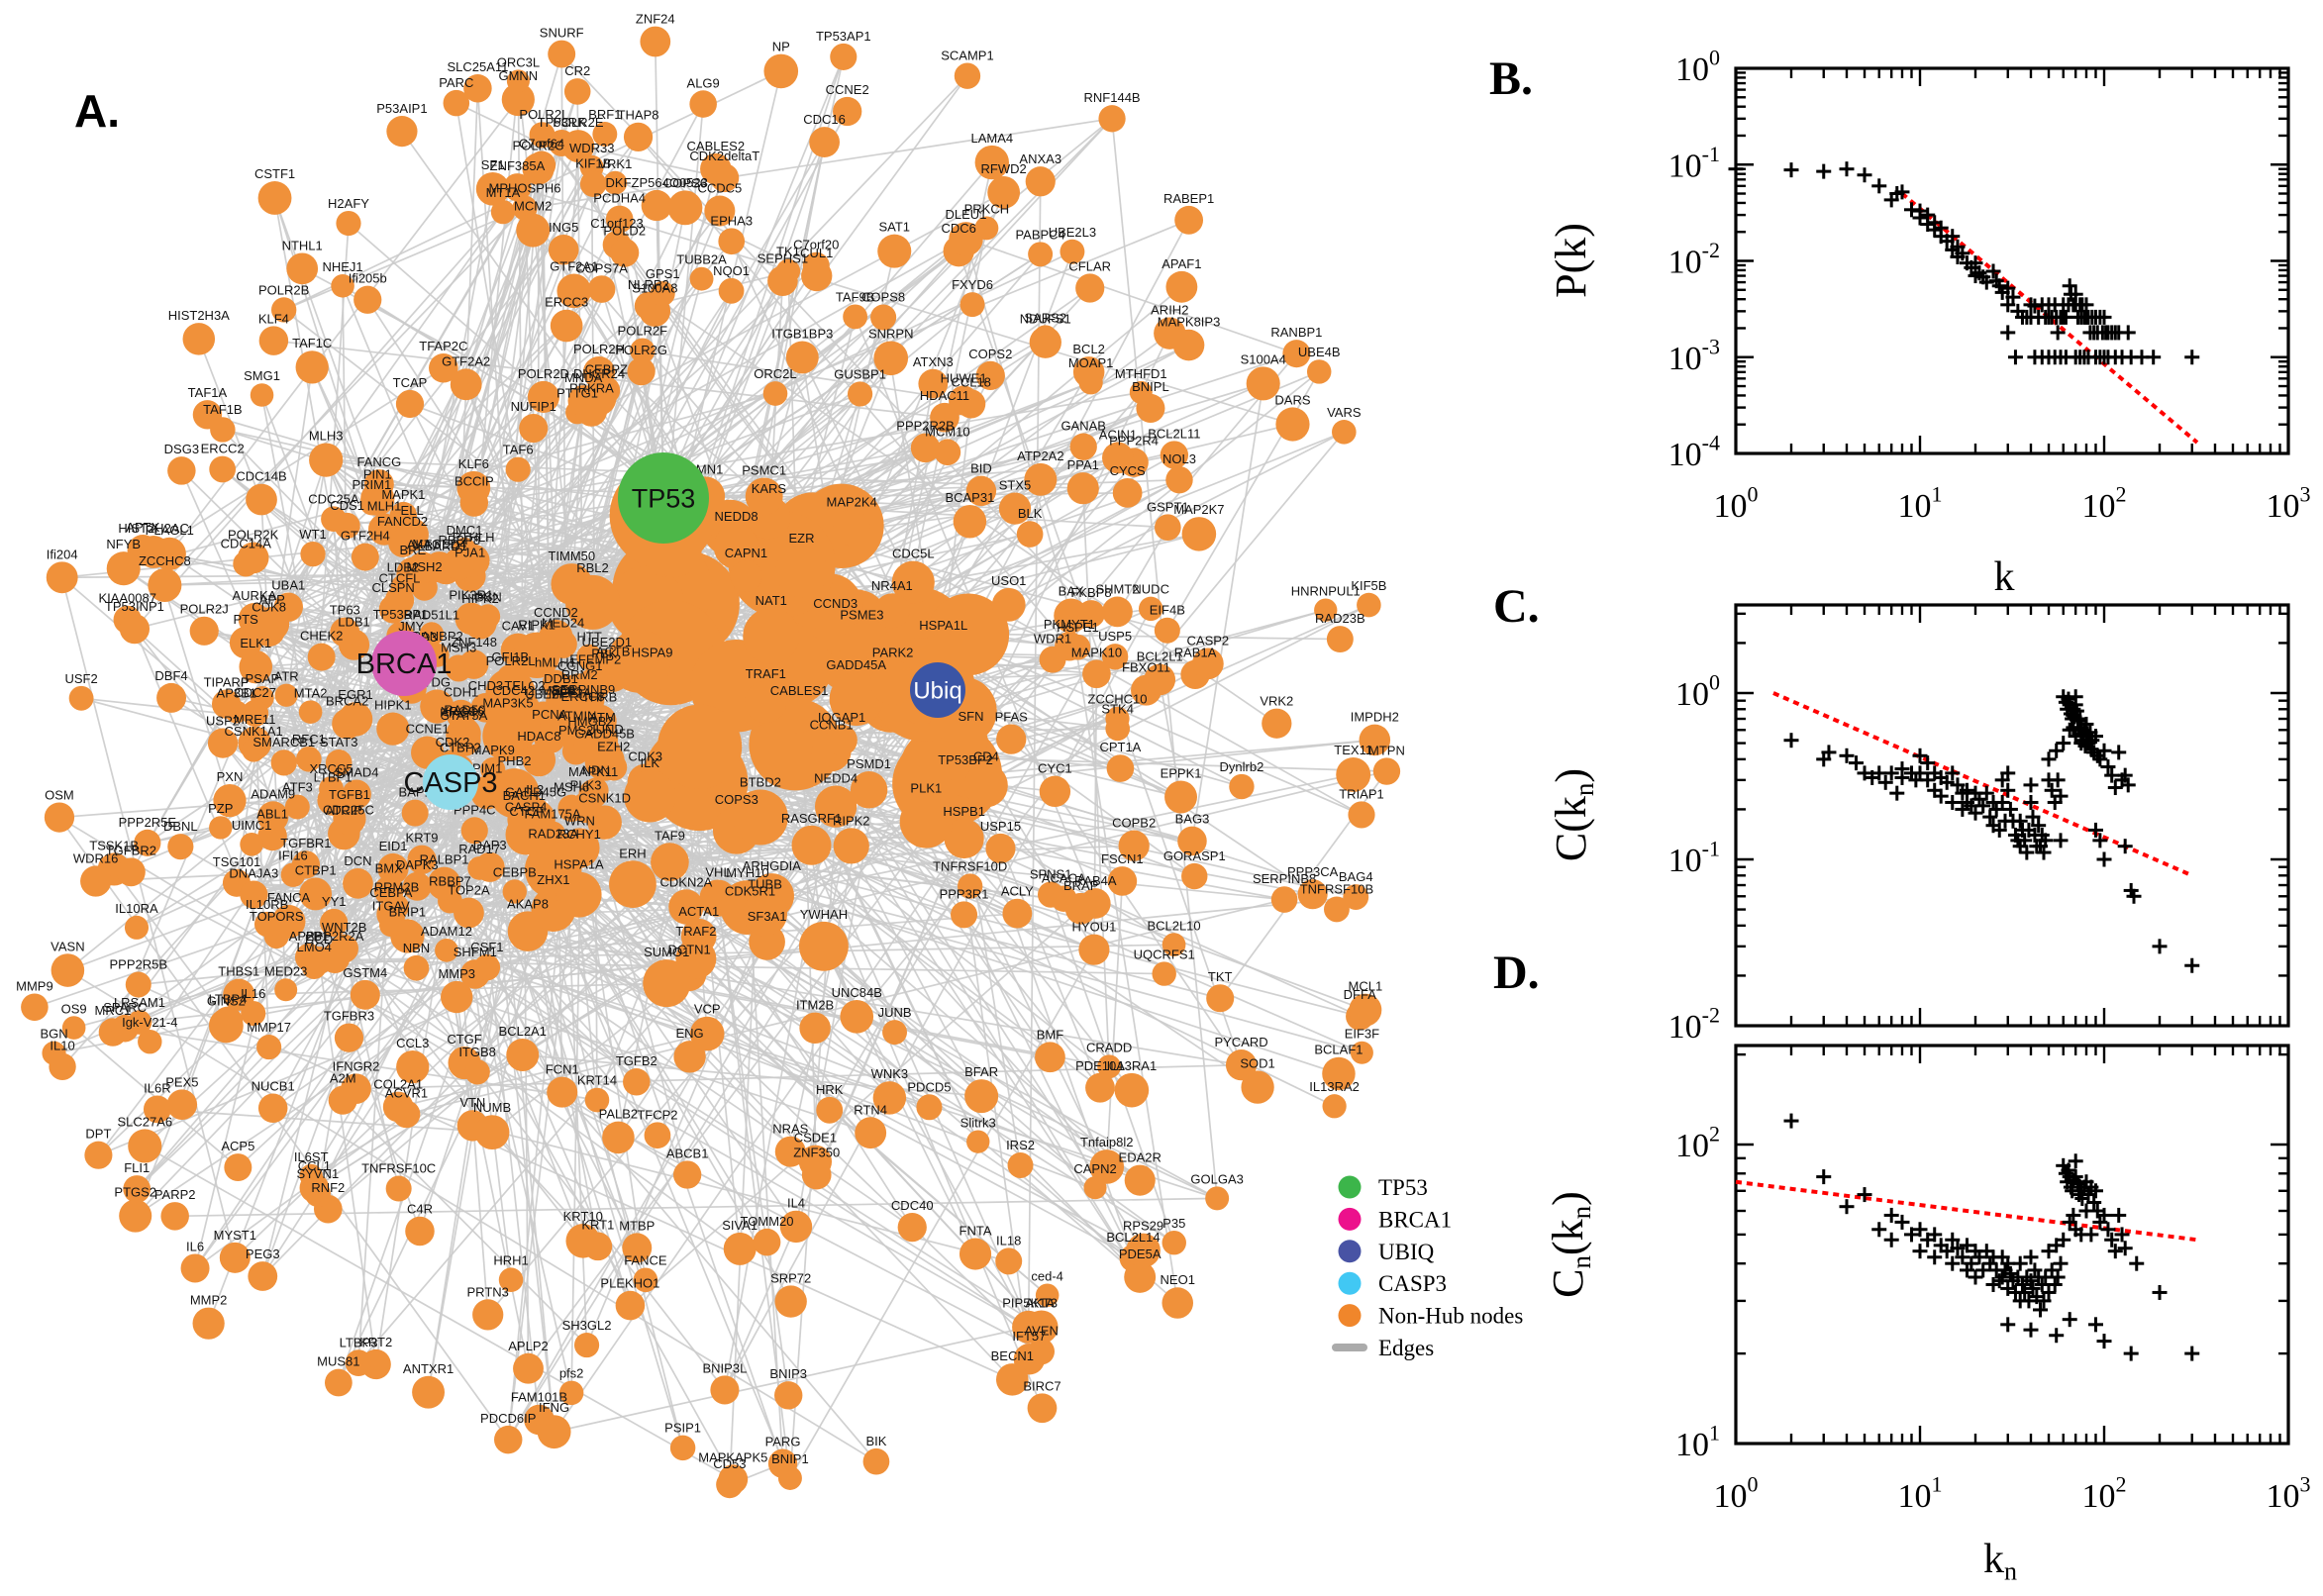 The height and width of the screenshot is (1596, 2323). Describe the element at coordinates (355, 694) in the screenshot. I see `network-node-label: EGR1` at that location.